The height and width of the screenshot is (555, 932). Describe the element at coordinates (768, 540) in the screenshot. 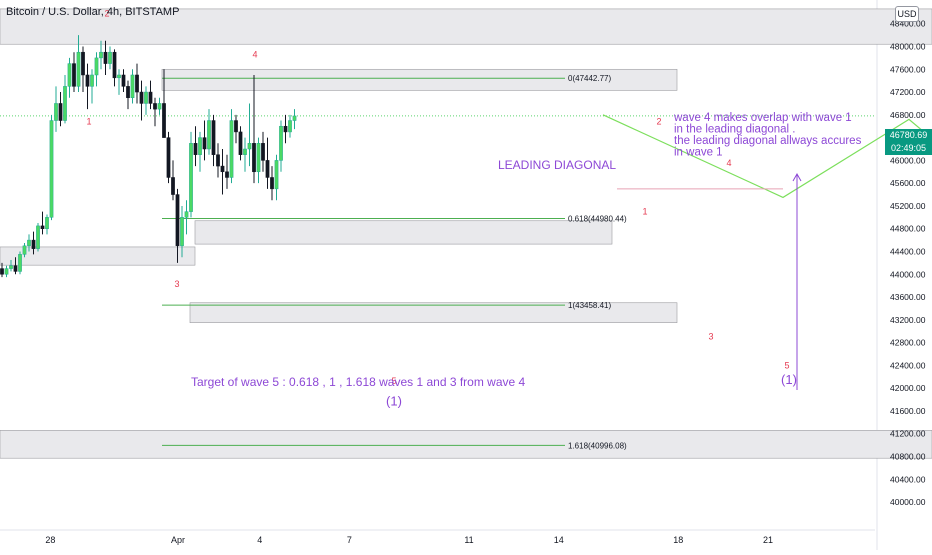

I see `time-axis-tick: 21` at that location.